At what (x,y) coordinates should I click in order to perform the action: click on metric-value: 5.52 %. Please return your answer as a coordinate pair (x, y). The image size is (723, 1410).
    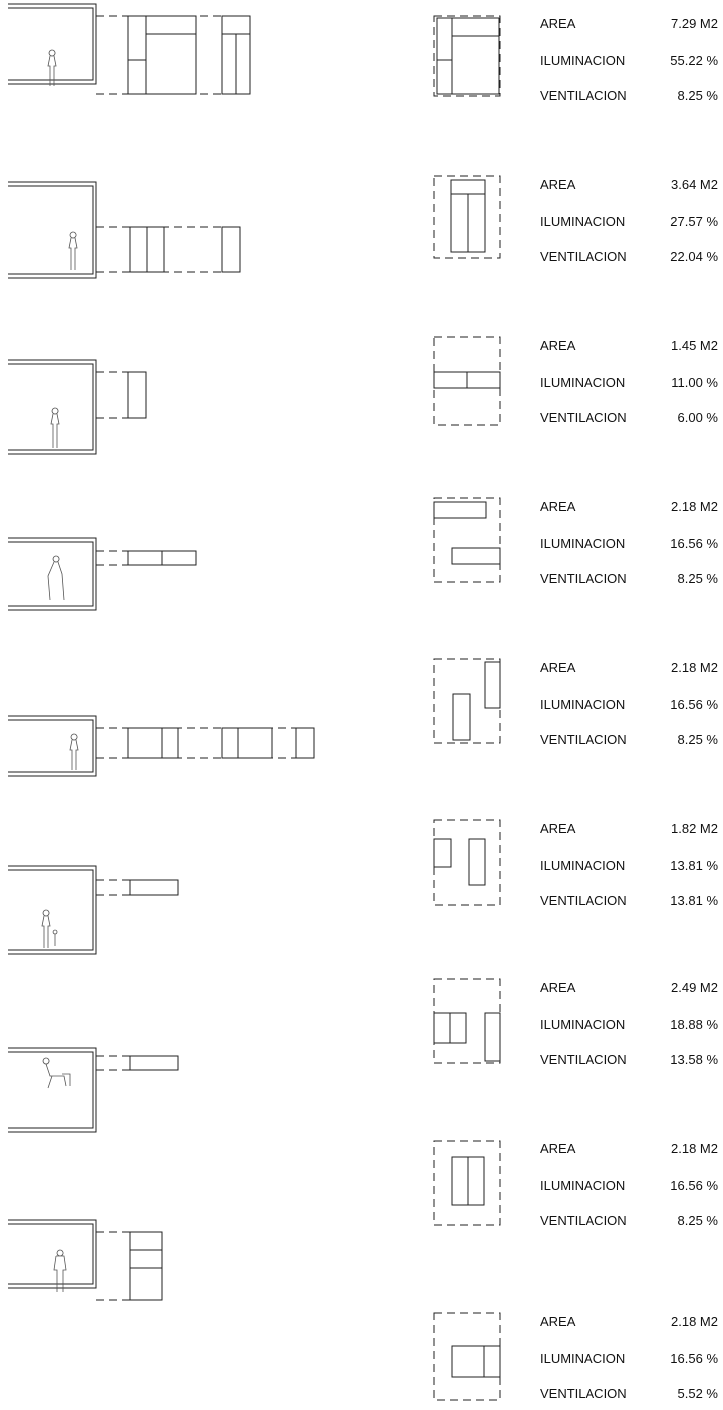
    Looking at the image, I should click on (698, 1393).